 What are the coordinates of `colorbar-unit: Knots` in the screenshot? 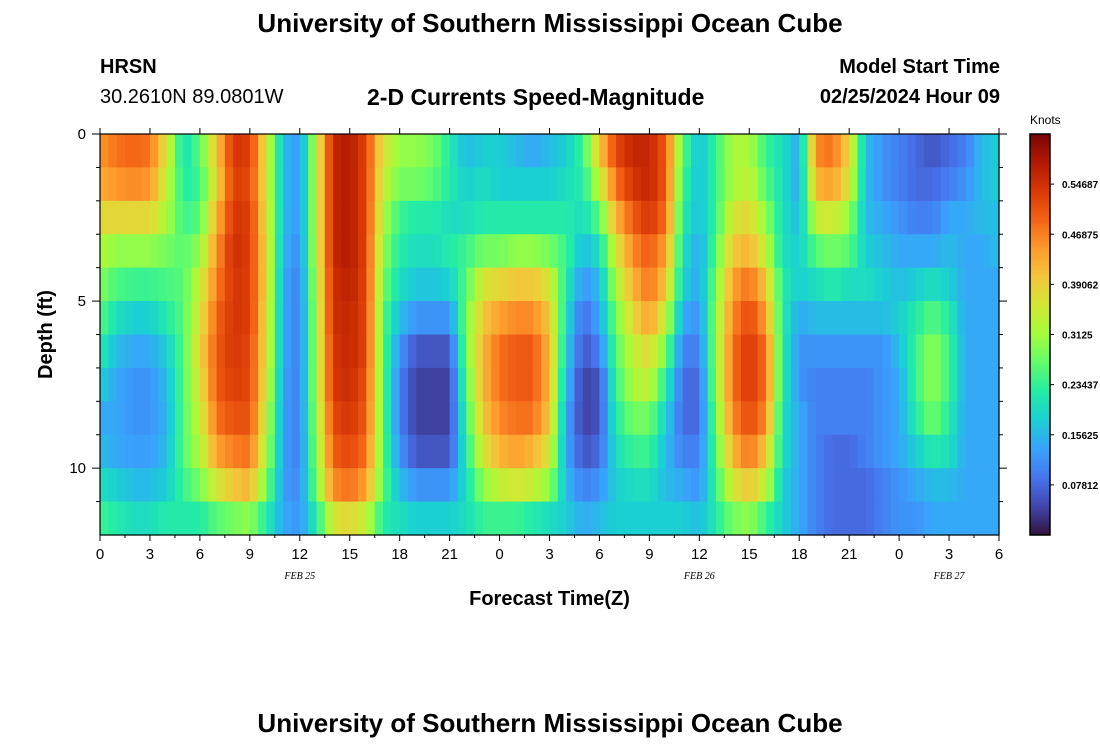 It's located at (1045, 120).